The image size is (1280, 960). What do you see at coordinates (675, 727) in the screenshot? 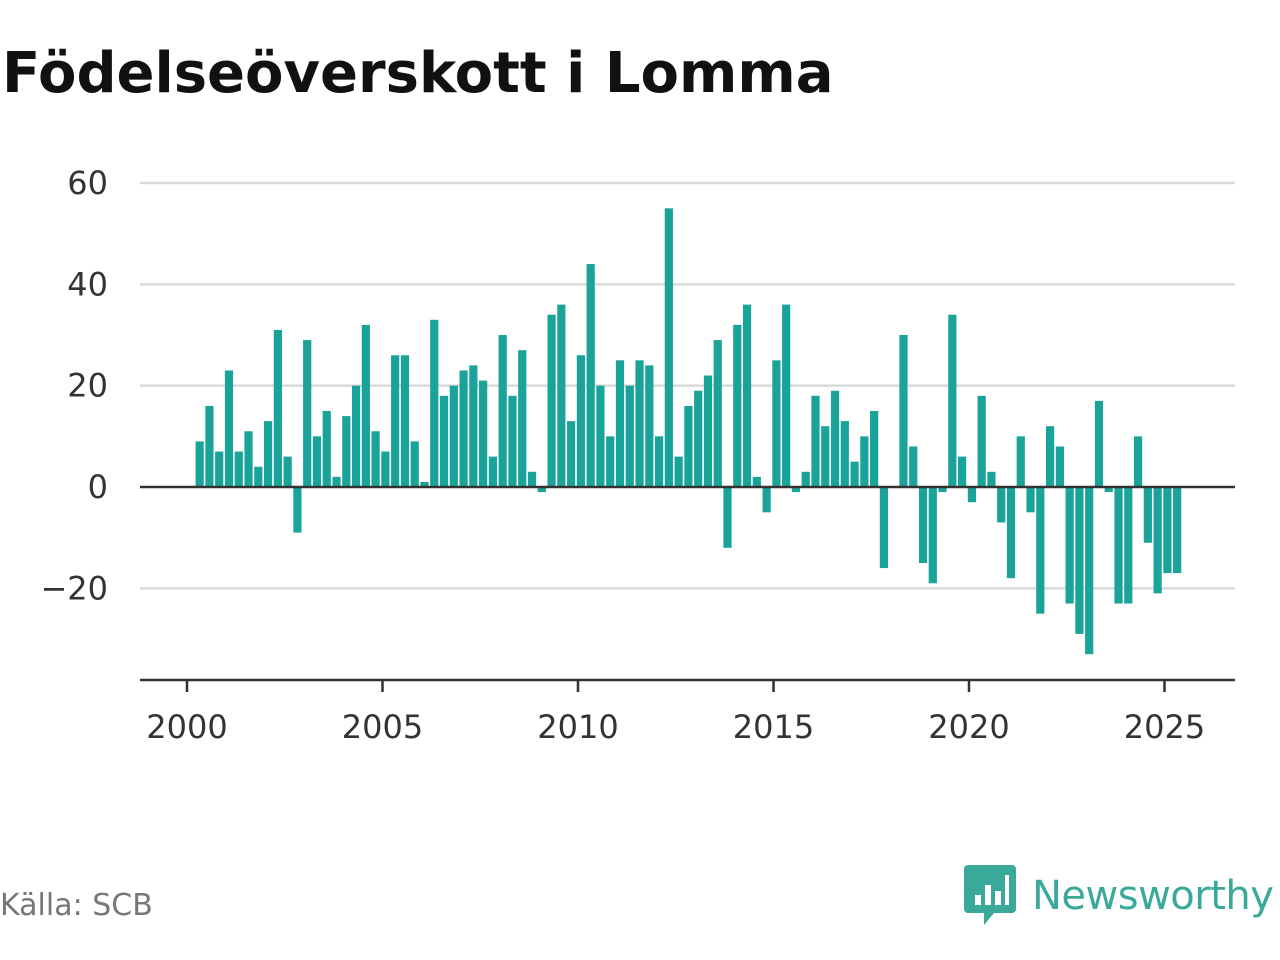
I see `x-axis-labels: 2000 2005 2010 2015 2020 2025` at bounding box center [675, 727].